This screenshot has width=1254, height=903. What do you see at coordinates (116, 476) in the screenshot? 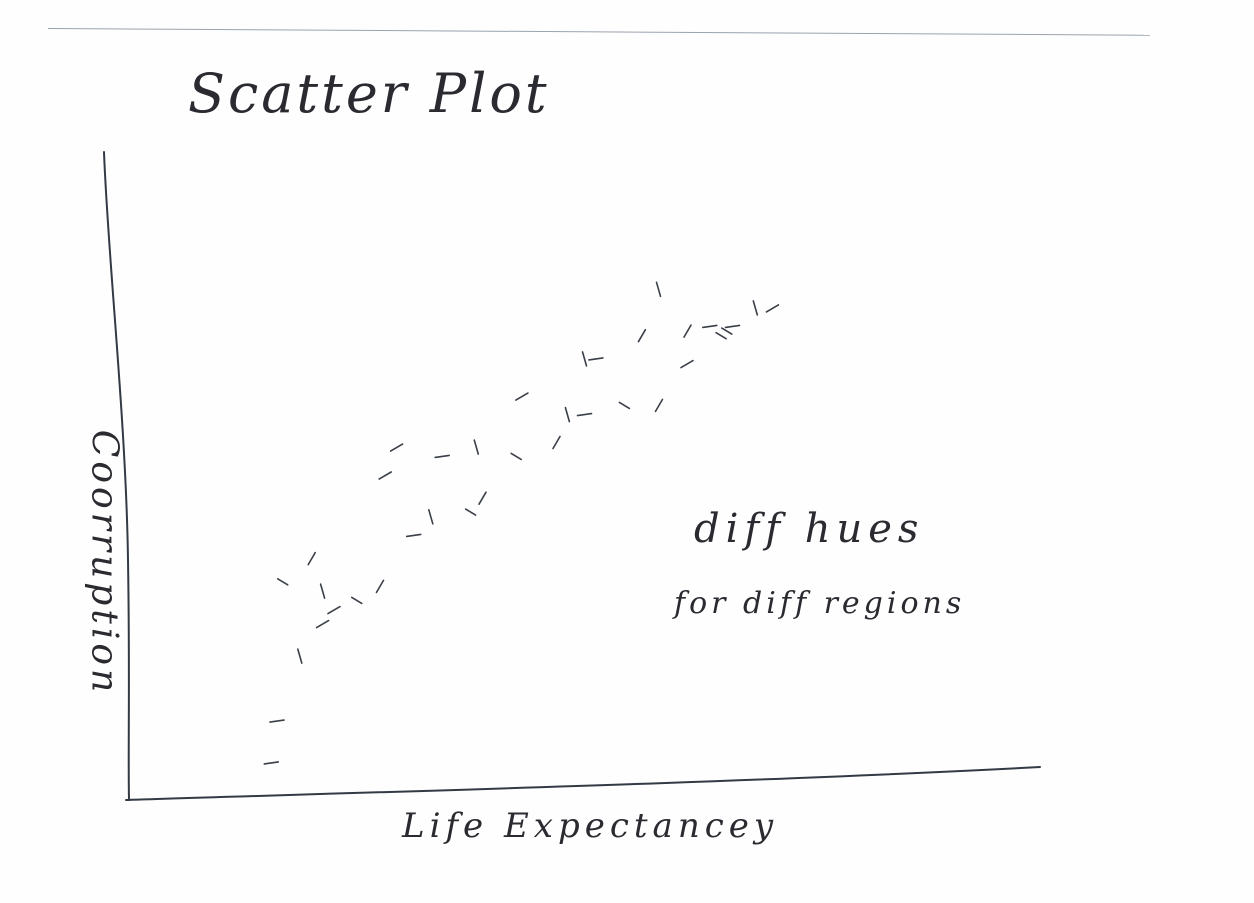
I see `y-axis-line` at bounding box center [116, 476].